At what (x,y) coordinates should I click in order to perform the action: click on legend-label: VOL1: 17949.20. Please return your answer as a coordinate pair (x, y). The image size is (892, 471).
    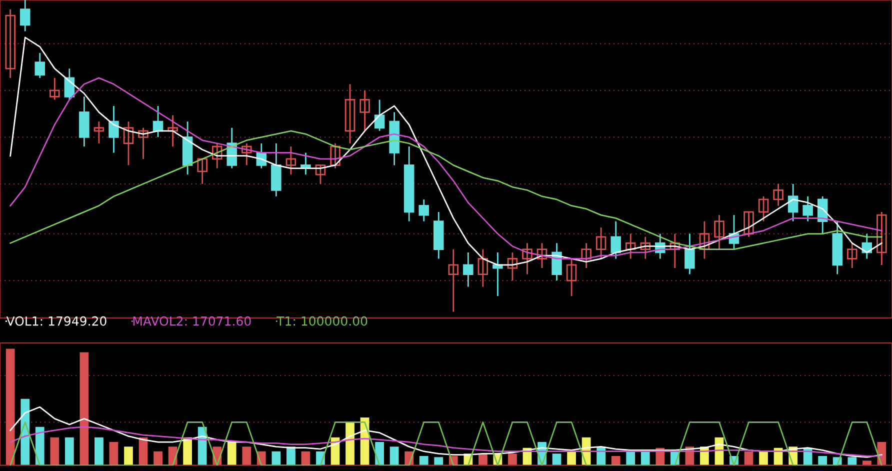
    Looking at the image, I should click on (56, 321).